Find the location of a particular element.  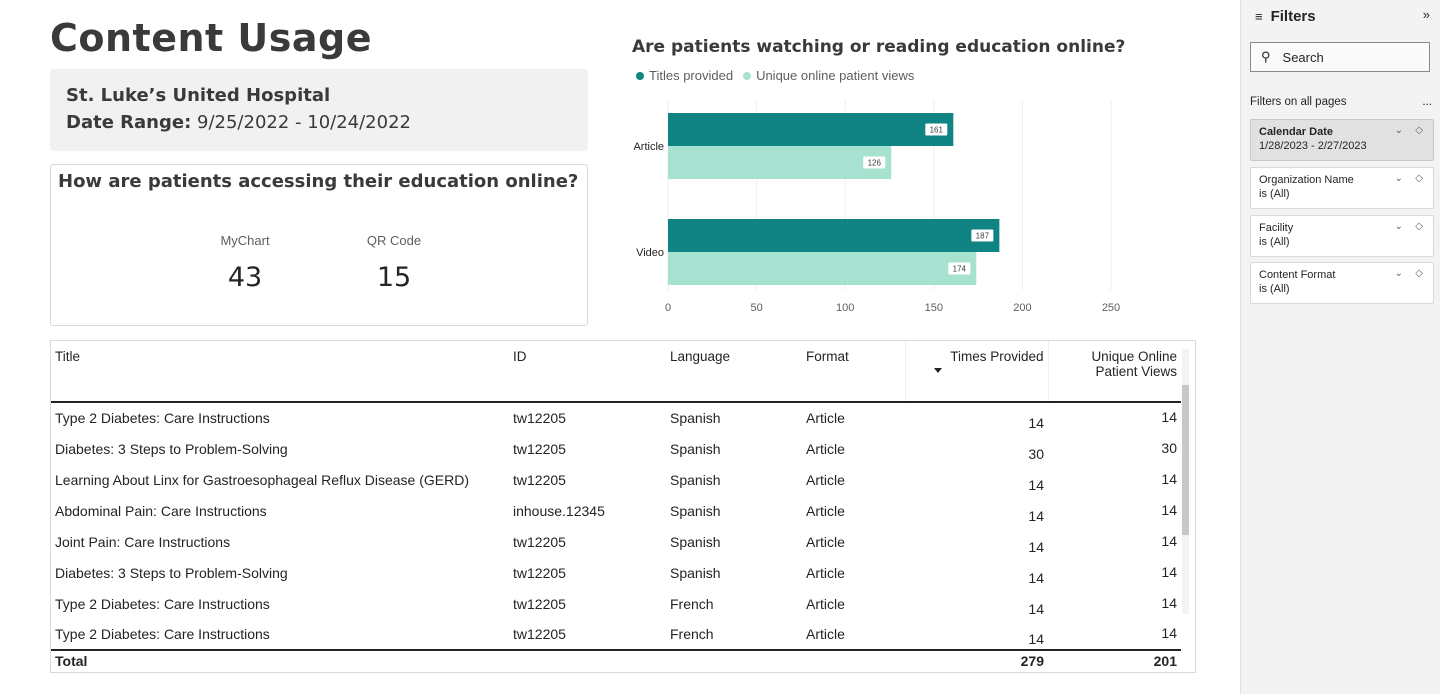

legend-label: Unique online patient views is located at coordinates (835, 75).